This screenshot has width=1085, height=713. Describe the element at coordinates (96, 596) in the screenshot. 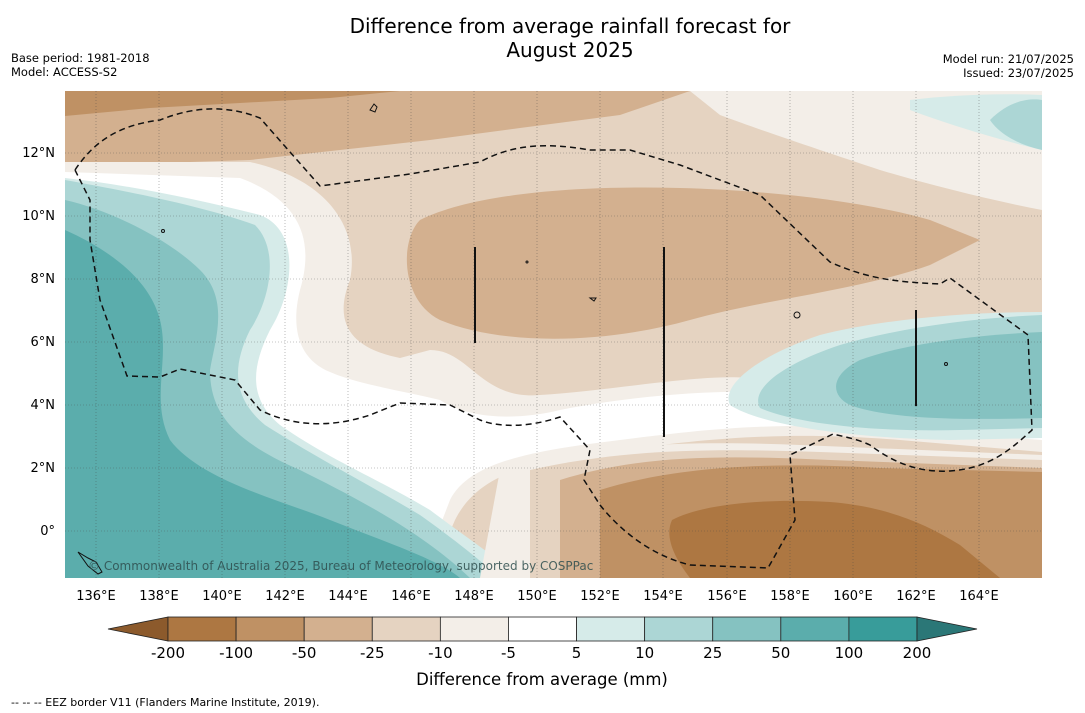

I see `lon-label: 136°E` at that location.